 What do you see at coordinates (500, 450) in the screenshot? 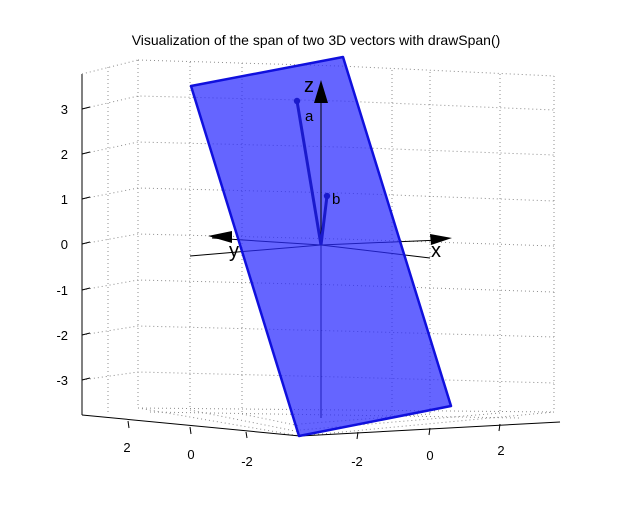
I see `x-tick-label: 2` at bounding box center [500, 450].